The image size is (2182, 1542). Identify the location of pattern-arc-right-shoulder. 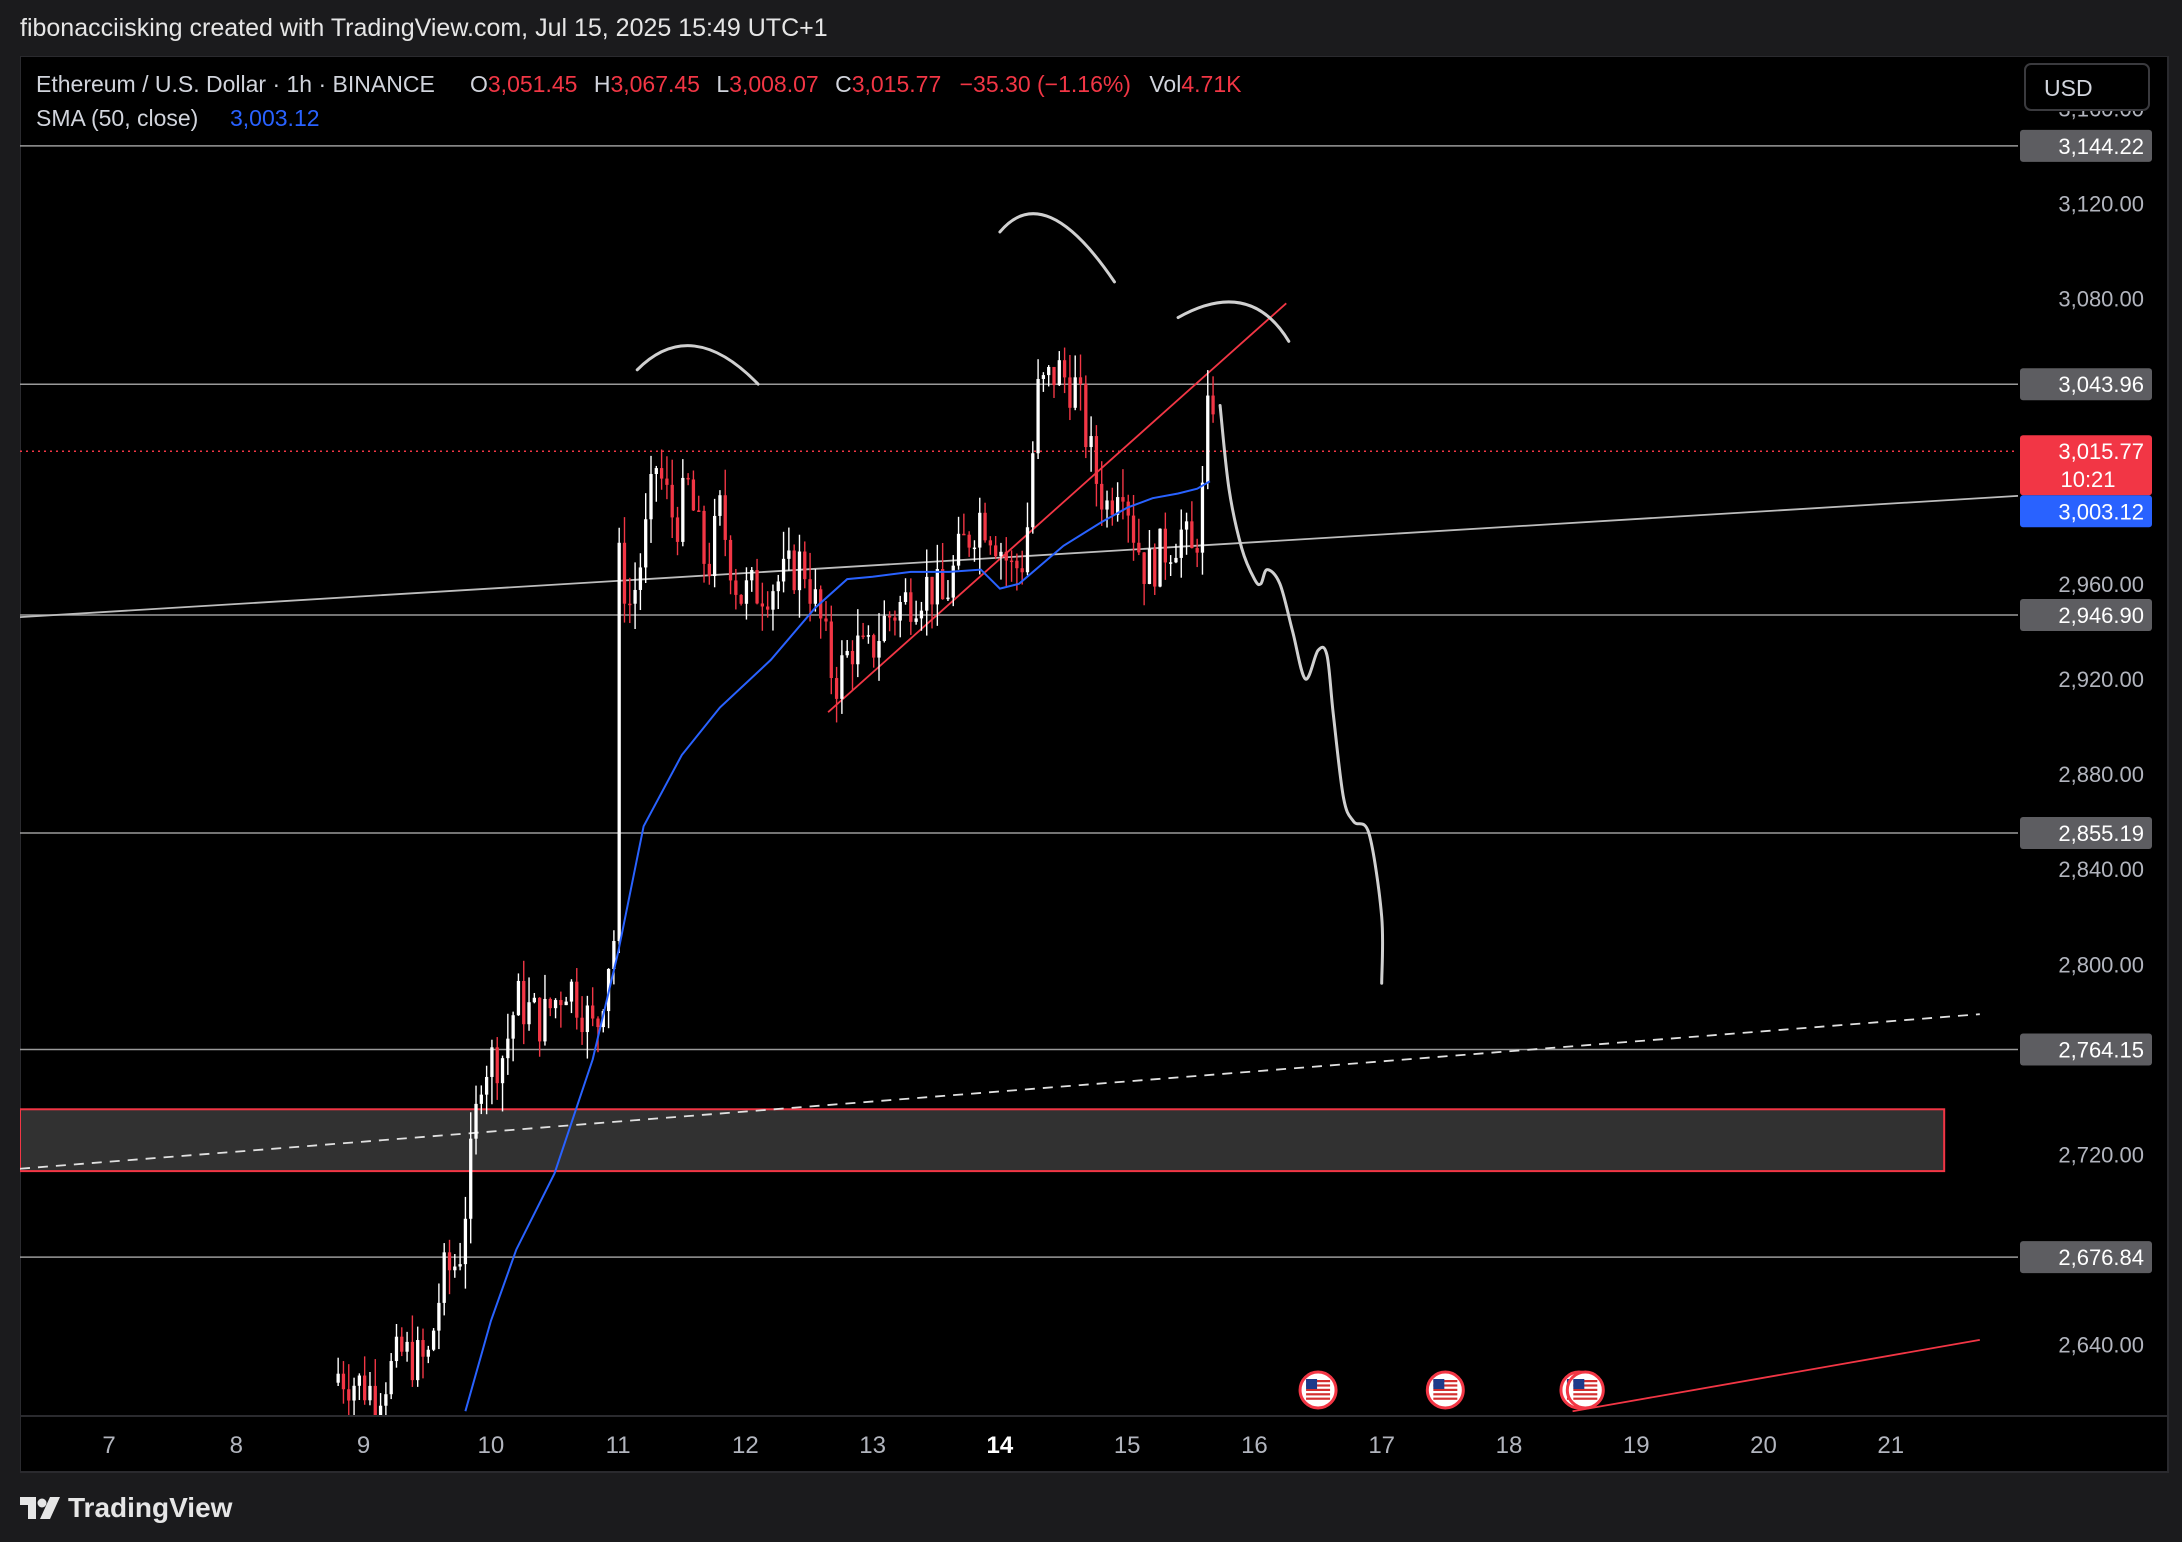
(1233, 321).